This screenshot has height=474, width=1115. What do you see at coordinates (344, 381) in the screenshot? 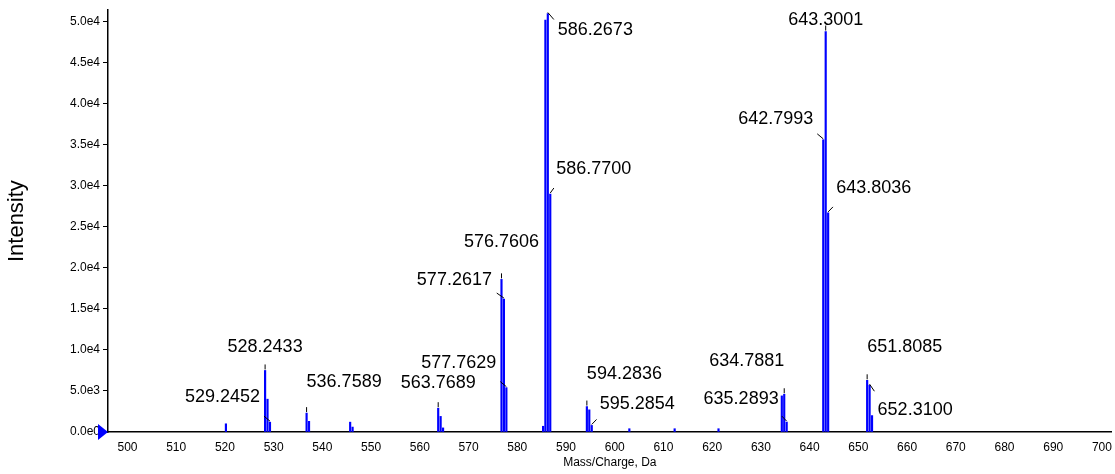
I see `annotation: 536.7589` at bounding box center [344, 381].